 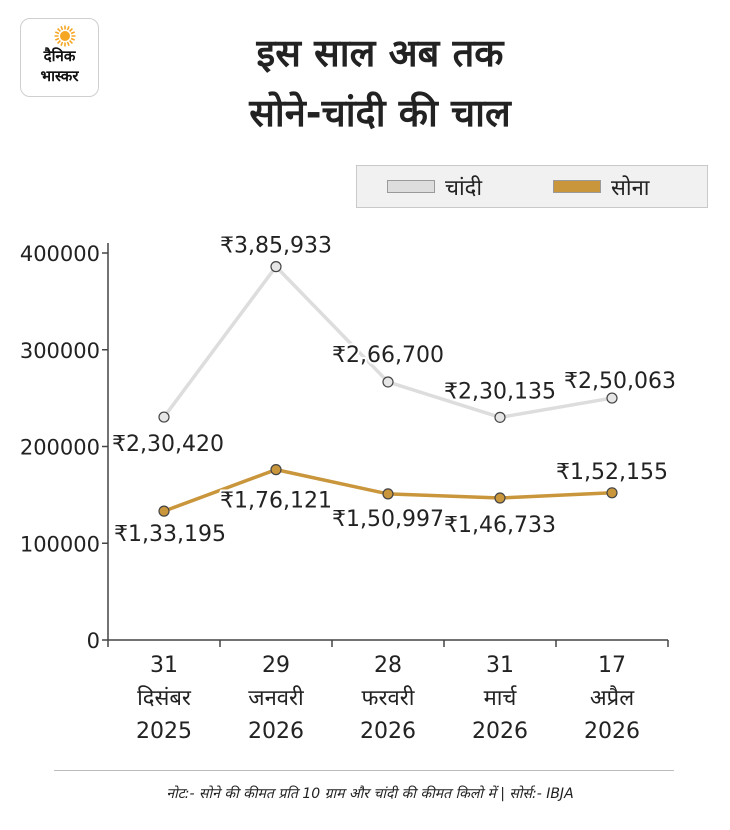 What do you see at coordinates (170, 534) in the screenshot?
I see `gold-data-label: ₹1,33,195` at bounding box center [170, 534].